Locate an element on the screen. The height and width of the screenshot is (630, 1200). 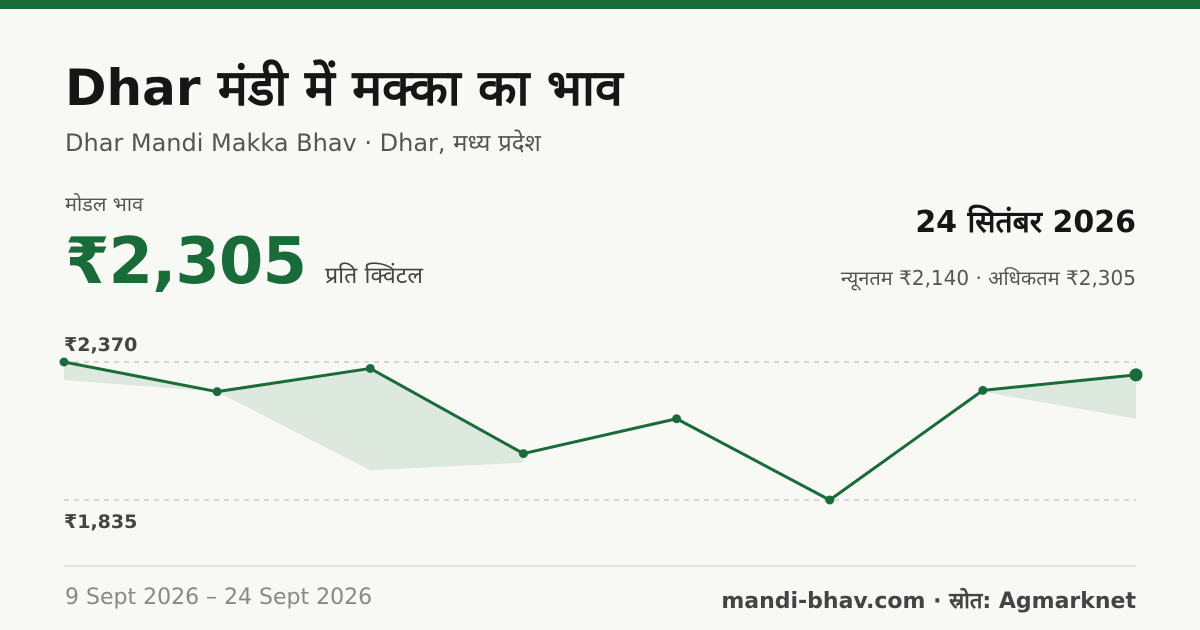
min-max-prices: न्यूनतम ₹2,140 · अधिकतम ₹2,305 is located at coordinates (988, 278).